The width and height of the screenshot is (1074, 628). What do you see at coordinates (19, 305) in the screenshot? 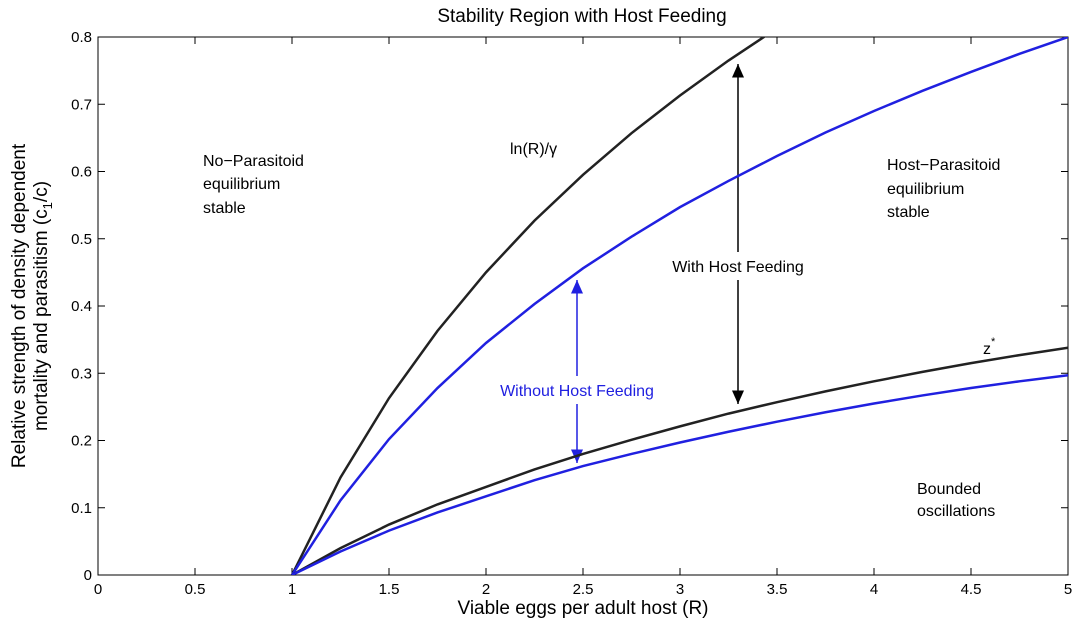
I see `y-axis-label: Relative strength of density dependent` at bounding box center [19, 305].